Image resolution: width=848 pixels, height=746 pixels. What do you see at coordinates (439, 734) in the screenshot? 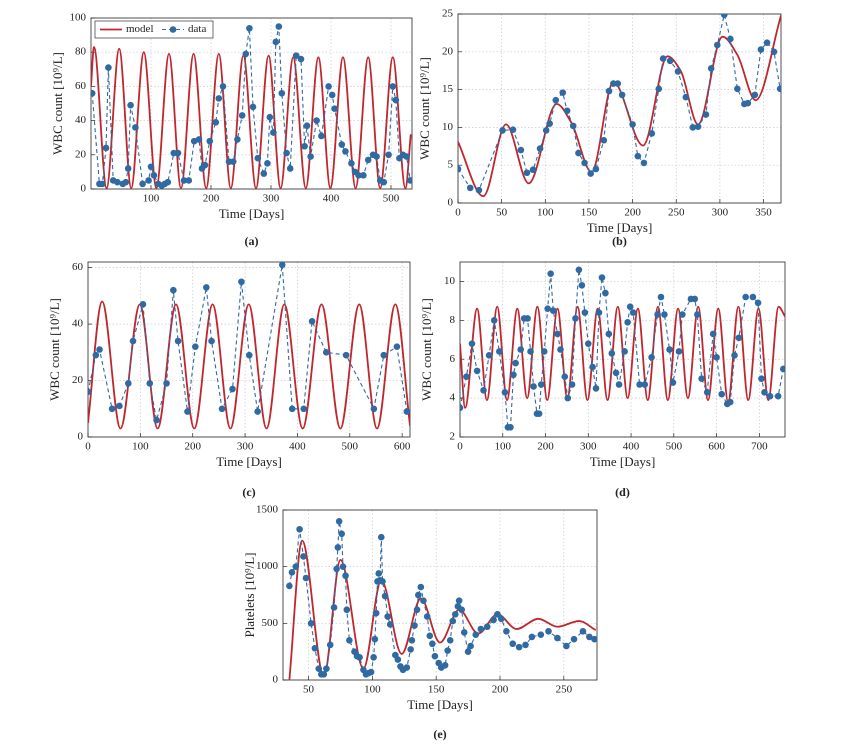
I see `panel-label: (e)` at bounding box center [439, 734].